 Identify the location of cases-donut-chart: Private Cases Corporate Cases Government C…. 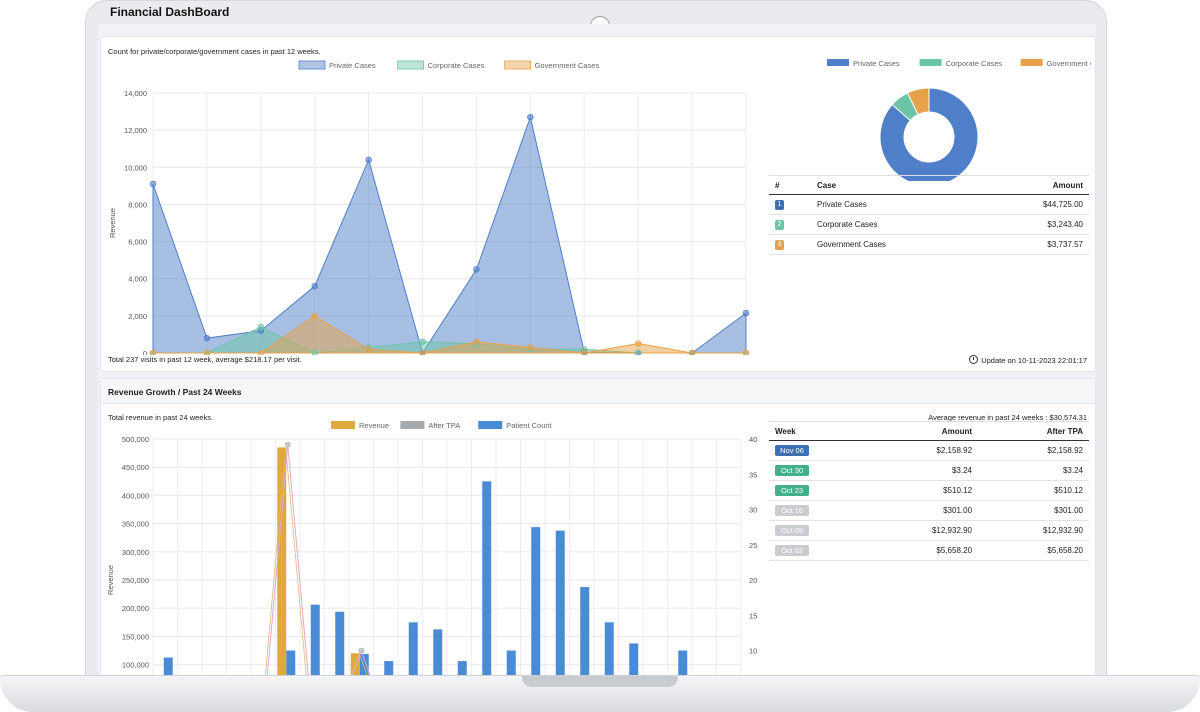
(959, 120).